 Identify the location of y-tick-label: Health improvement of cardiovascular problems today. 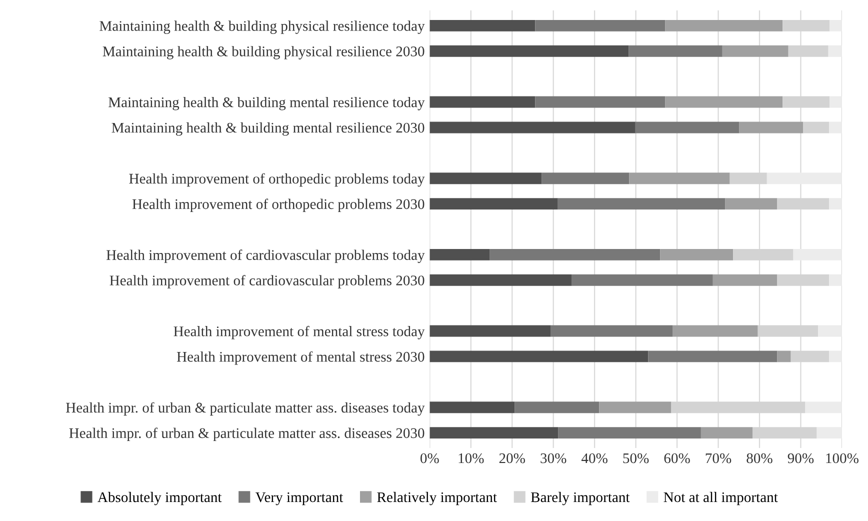
(265, 256).